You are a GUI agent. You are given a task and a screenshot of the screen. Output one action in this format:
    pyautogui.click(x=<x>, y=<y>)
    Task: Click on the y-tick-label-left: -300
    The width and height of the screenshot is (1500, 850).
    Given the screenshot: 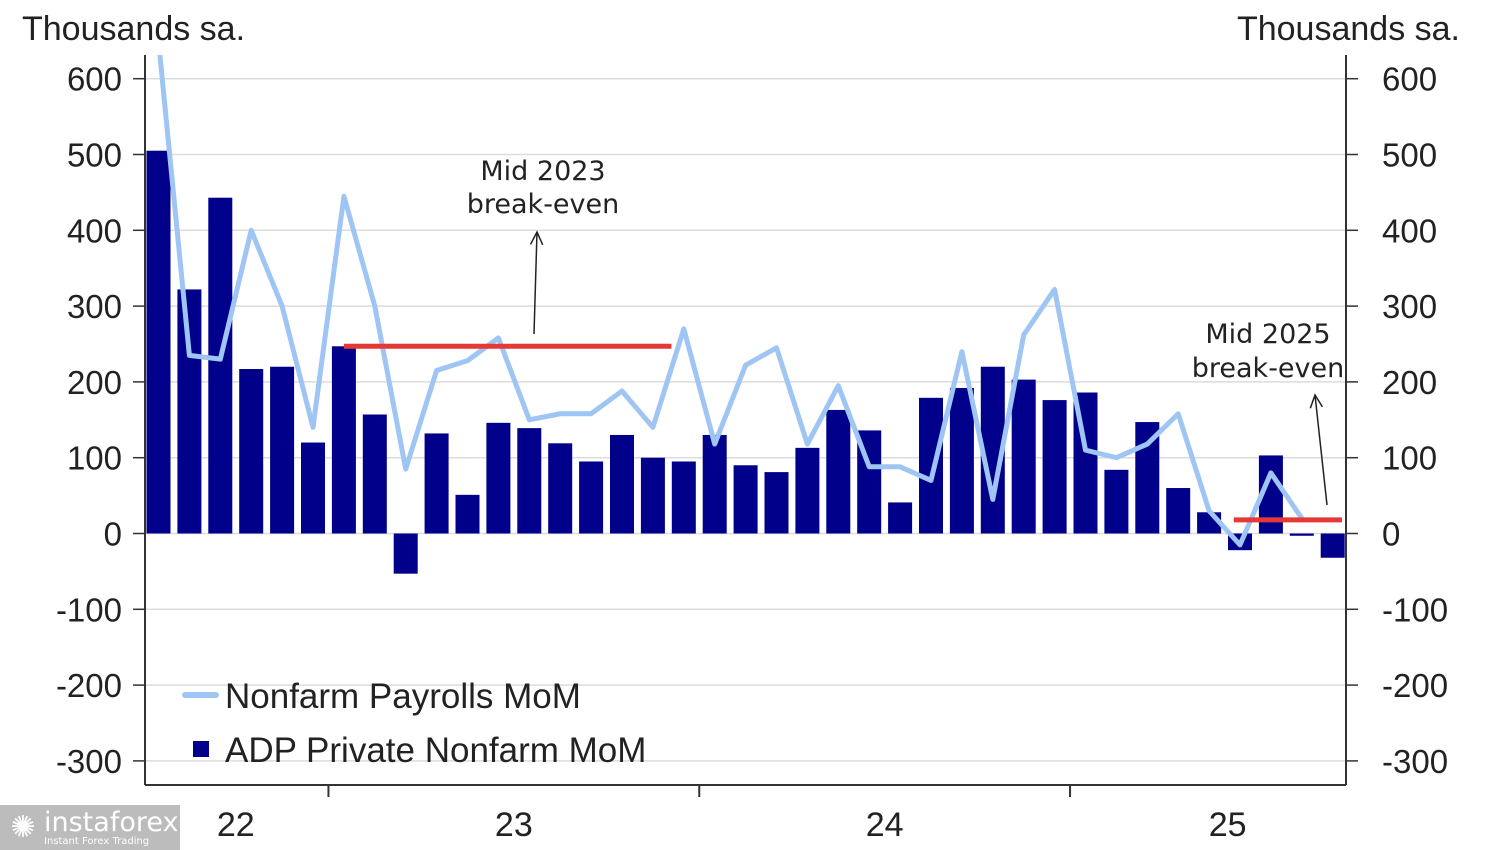 What is the action you would take?
    pyautogui.click(x=89, y=761)
    